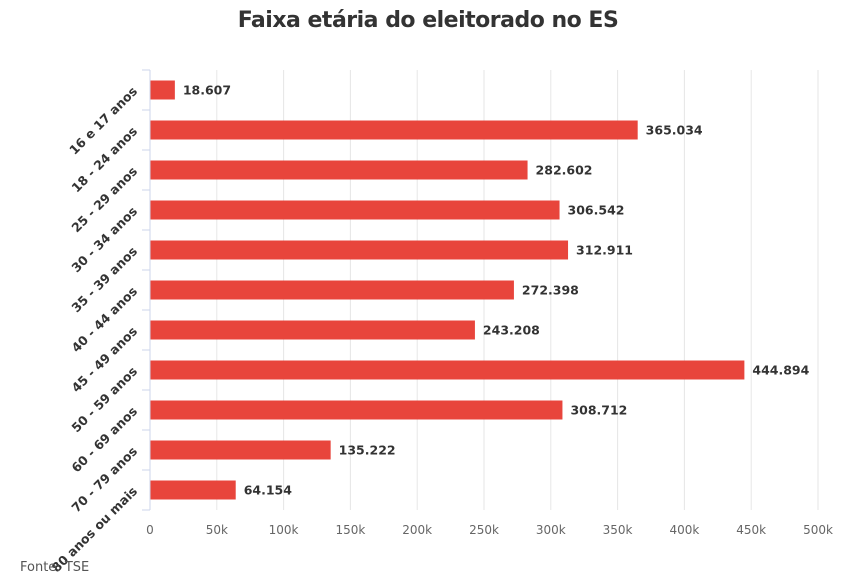 Image resolution: width=856 pixels, height=588 pixels. What do you see at coordinates (103, 121) in the screenshot?
I see `category-label: 16 e 17 anos` at bounding box center [103, 121].